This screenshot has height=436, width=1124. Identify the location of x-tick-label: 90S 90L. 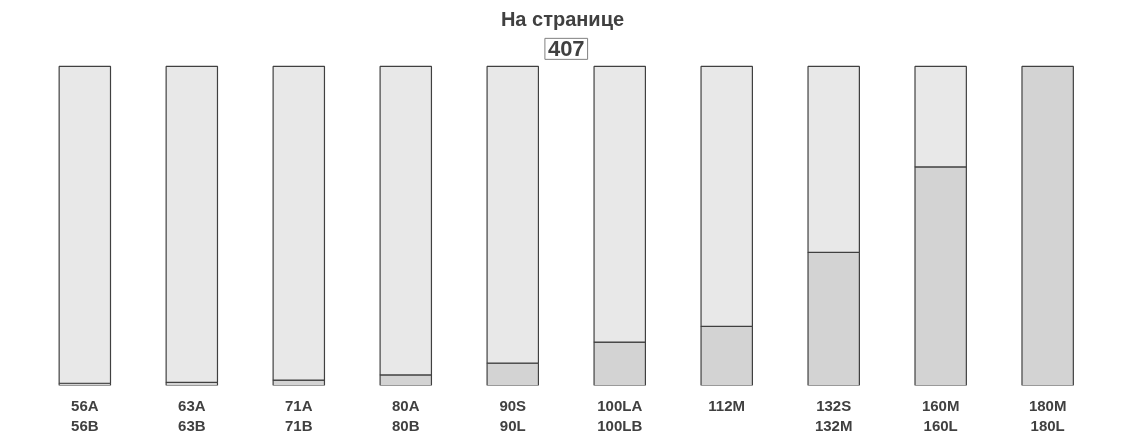
(513, 415).